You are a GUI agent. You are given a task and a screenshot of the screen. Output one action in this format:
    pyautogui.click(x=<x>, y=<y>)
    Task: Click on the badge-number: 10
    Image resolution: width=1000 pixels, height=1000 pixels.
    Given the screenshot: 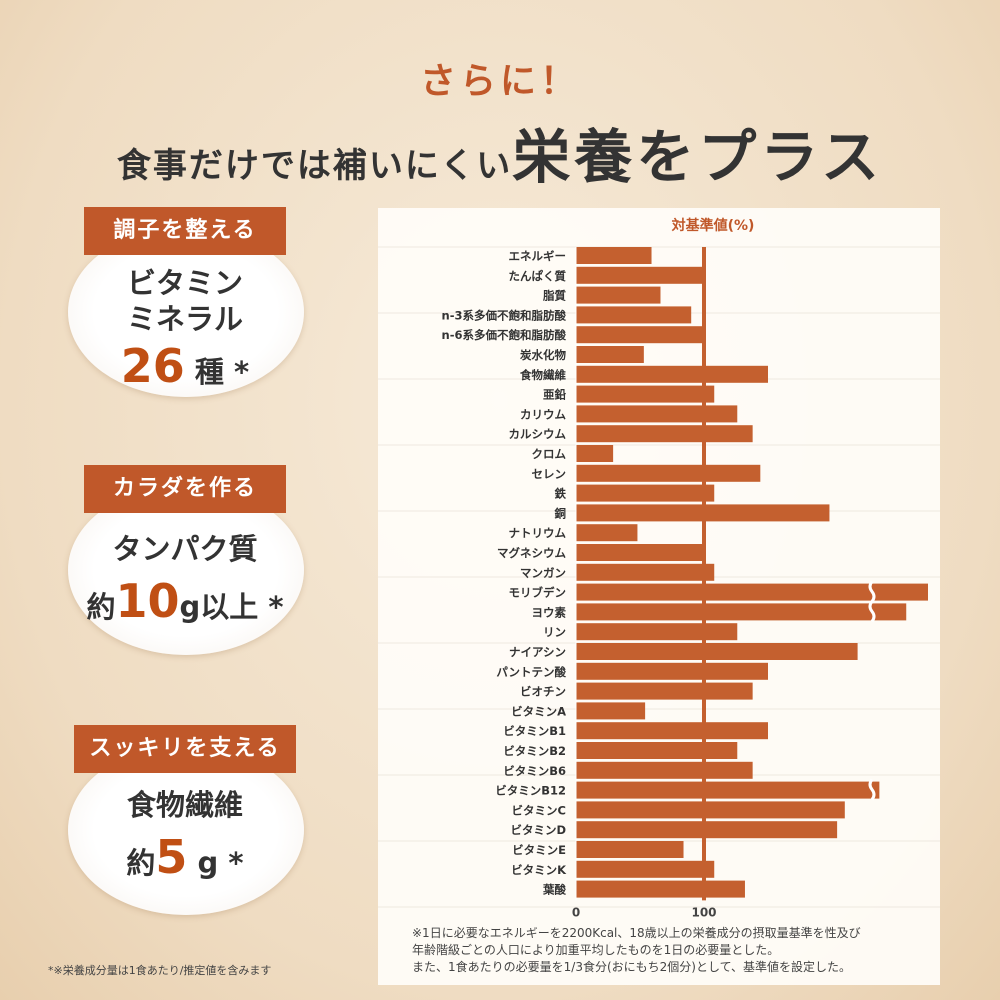 What is the action you would take?
    pyautogui.click(x=147, y=601)
    